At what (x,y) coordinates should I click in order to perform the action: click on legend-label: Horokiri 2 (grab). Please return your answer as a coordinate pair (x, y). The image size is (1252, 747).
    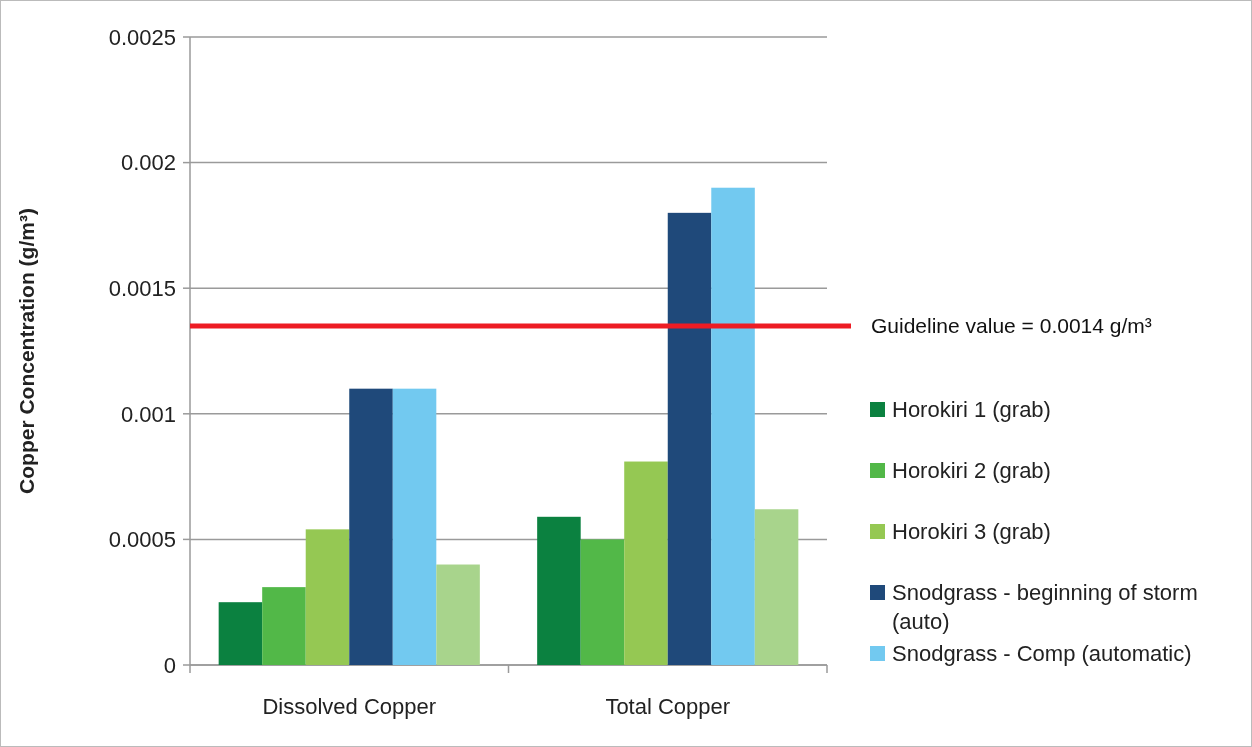
    Looking at the image, I should click on (971, 470).